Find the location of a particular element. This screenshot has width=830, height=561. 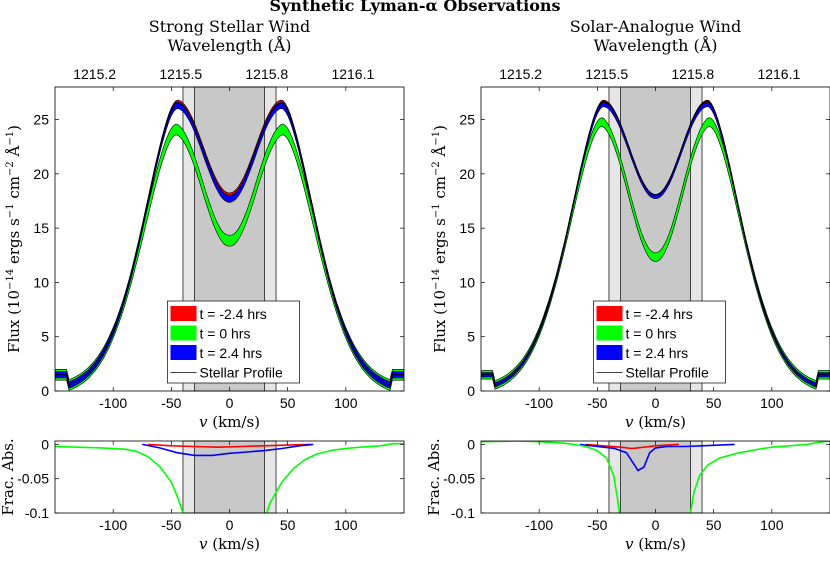

legend-box is located at coordinates (233, 342).